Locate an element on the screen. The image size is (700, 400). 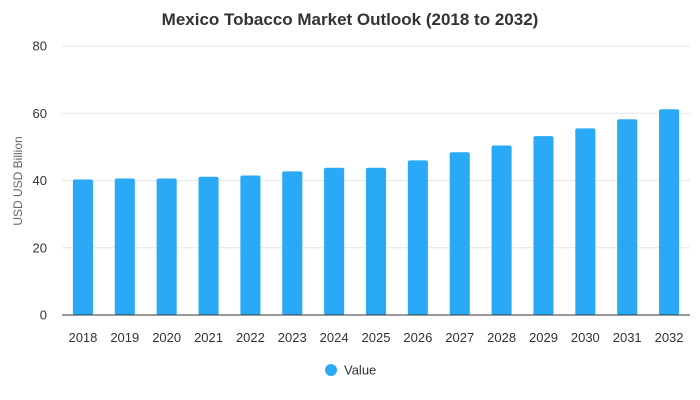
bar-2018: 2018: 40.3 is located at coordinates (82, 247).